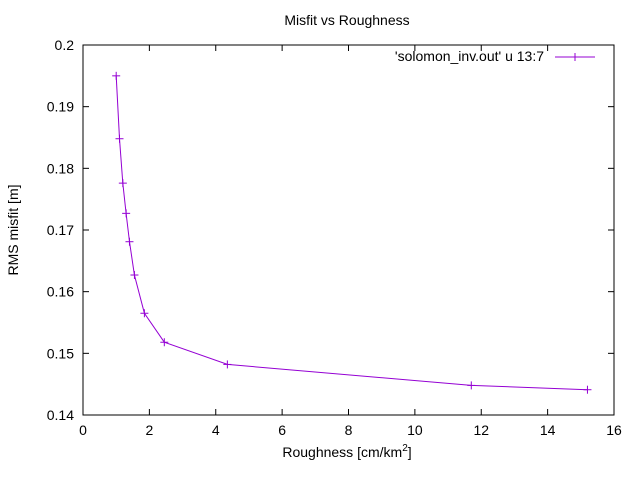 The image size is (640, 480). Describe the element at coordinates (60, 168) in the screenshot. I see `y-tick-label: 0.18` at that location.